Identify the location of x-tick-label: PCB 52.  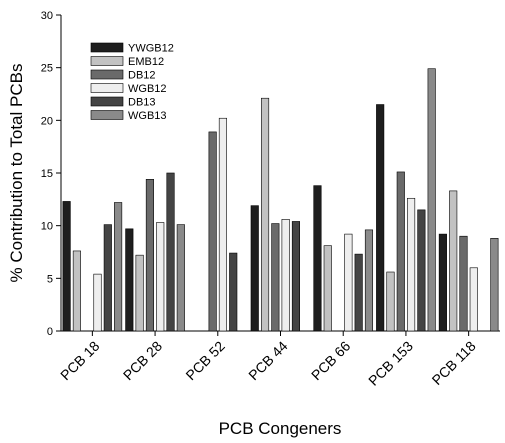
(205, 361).